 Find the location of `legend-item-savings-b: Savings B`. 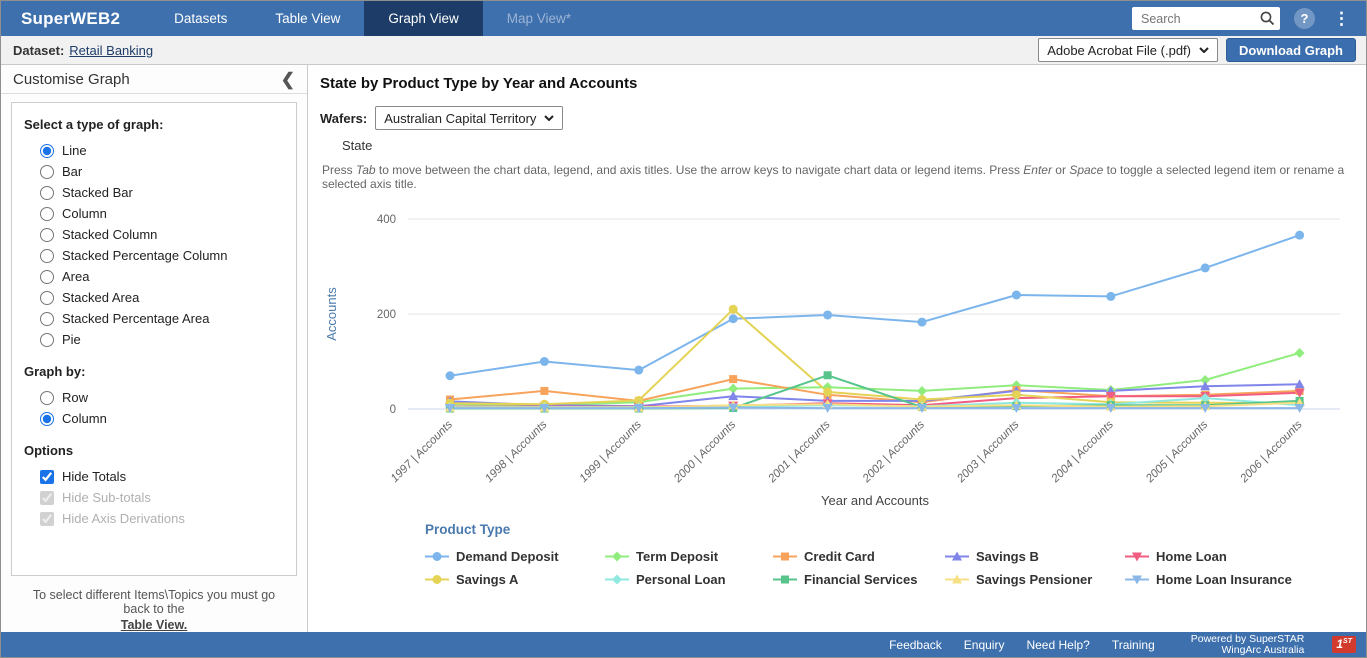

legend-item-savings-b: Savings B is located at coordinates (1035, 556).